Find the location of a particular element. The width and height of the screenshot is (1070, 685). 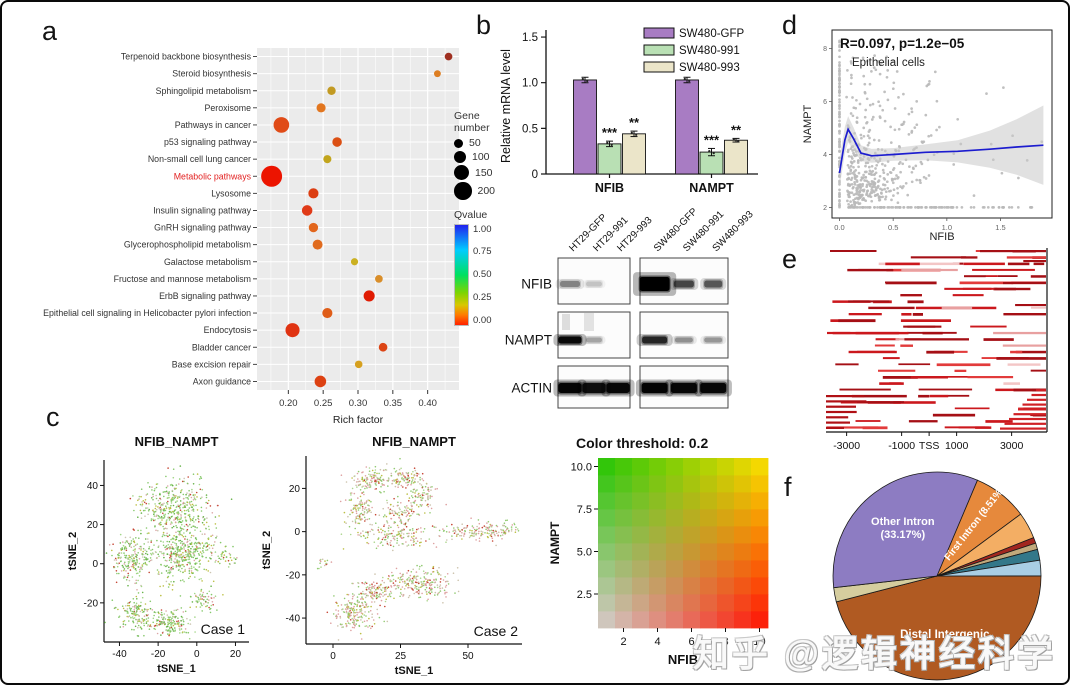

svg-text: 10.0 is located at coordinates (581, 468).